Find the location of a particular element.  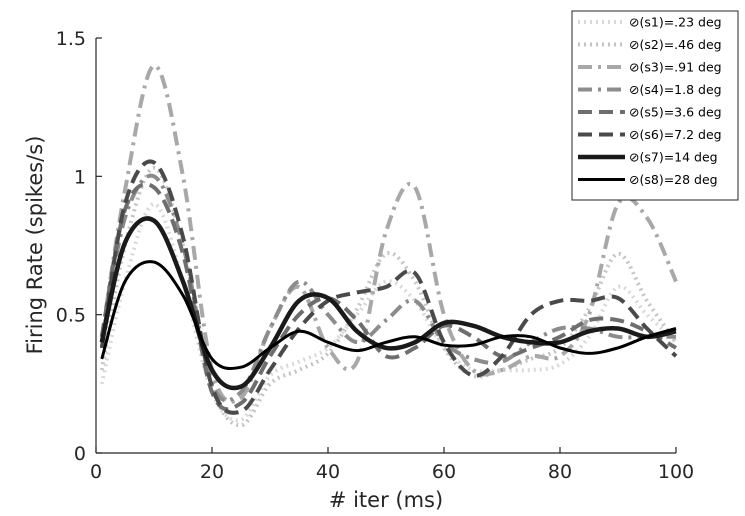

y-ticks: 0 0.5 1 1.5 is located at coordinates (79, 246).